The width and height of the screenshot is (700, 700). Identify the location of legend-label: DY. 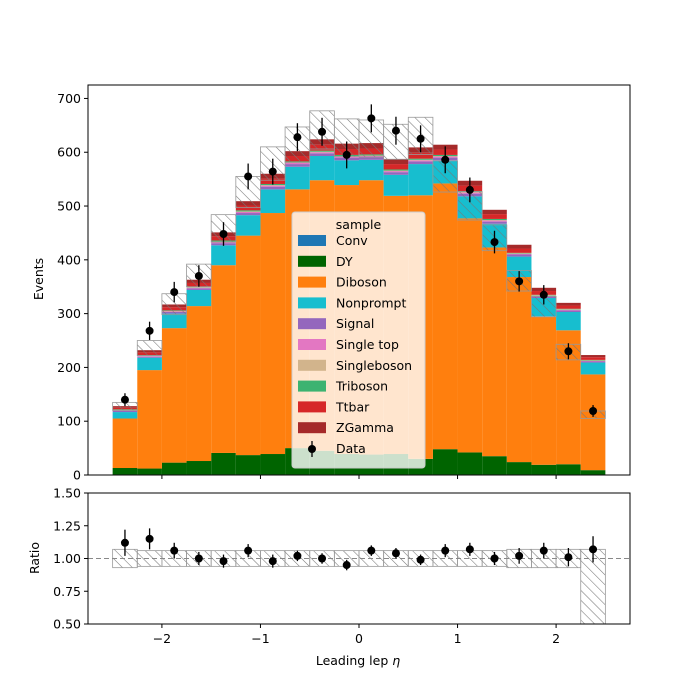
(344, 261).